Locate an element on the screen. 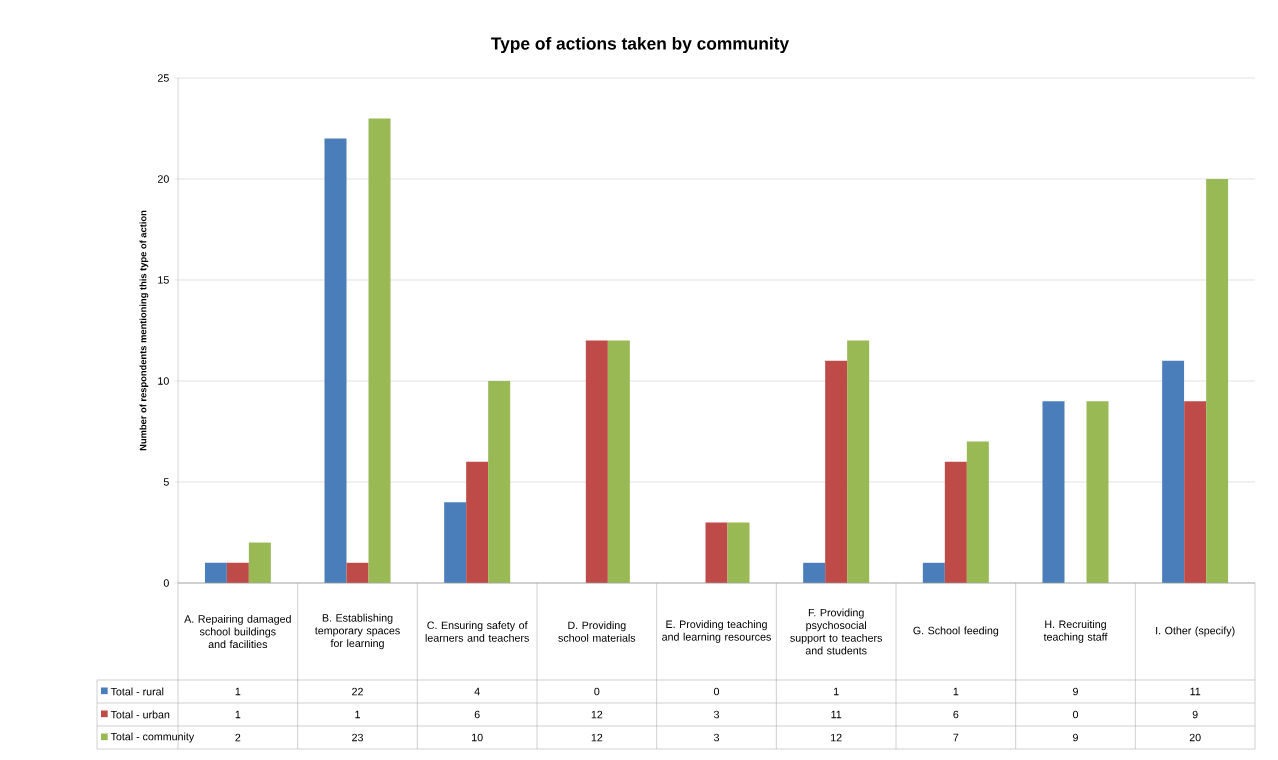 This screenshot has height=760, width=1278. data-label: 2 is located at coordinates (238, 737).